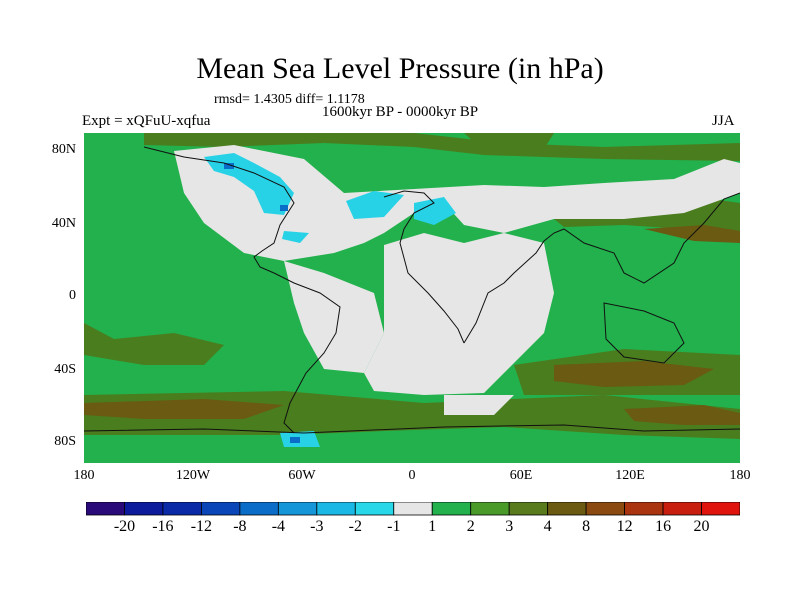  I want to click on colorbar-label: 2, so click(470, 526).